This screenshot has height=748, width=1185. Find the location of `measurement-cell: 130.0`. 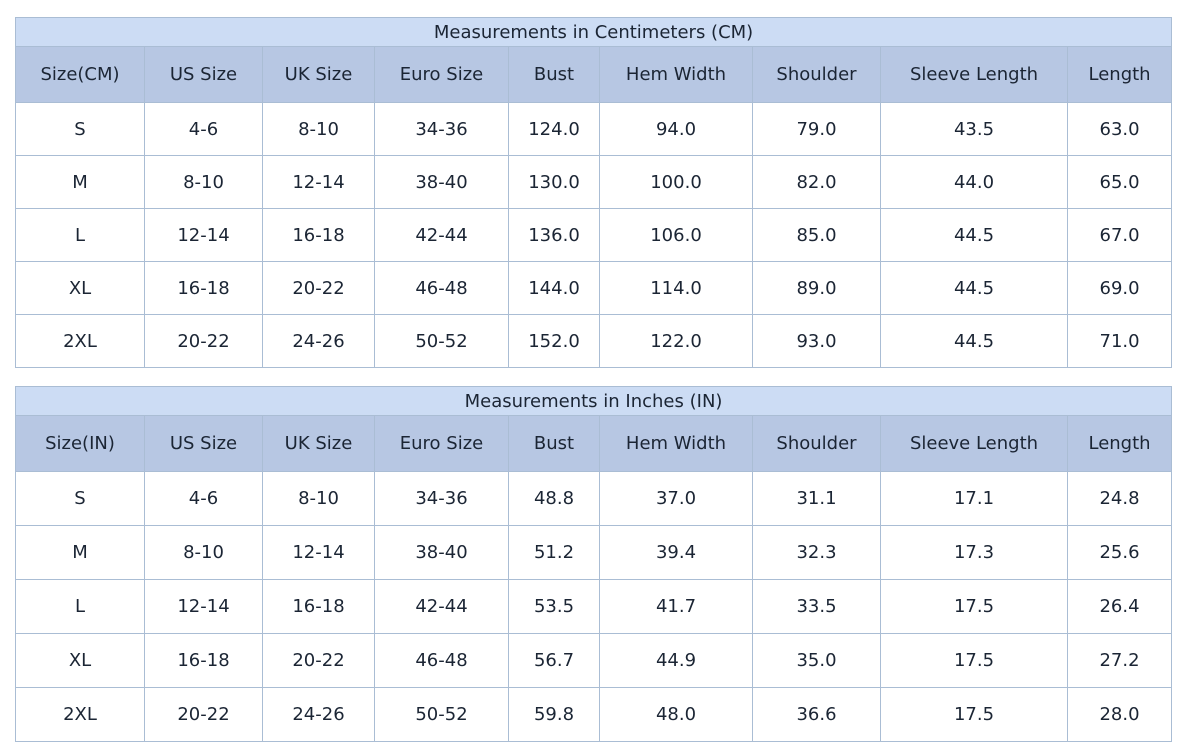

measurement-cell: 130.0 is located at coordinates (554, 182).